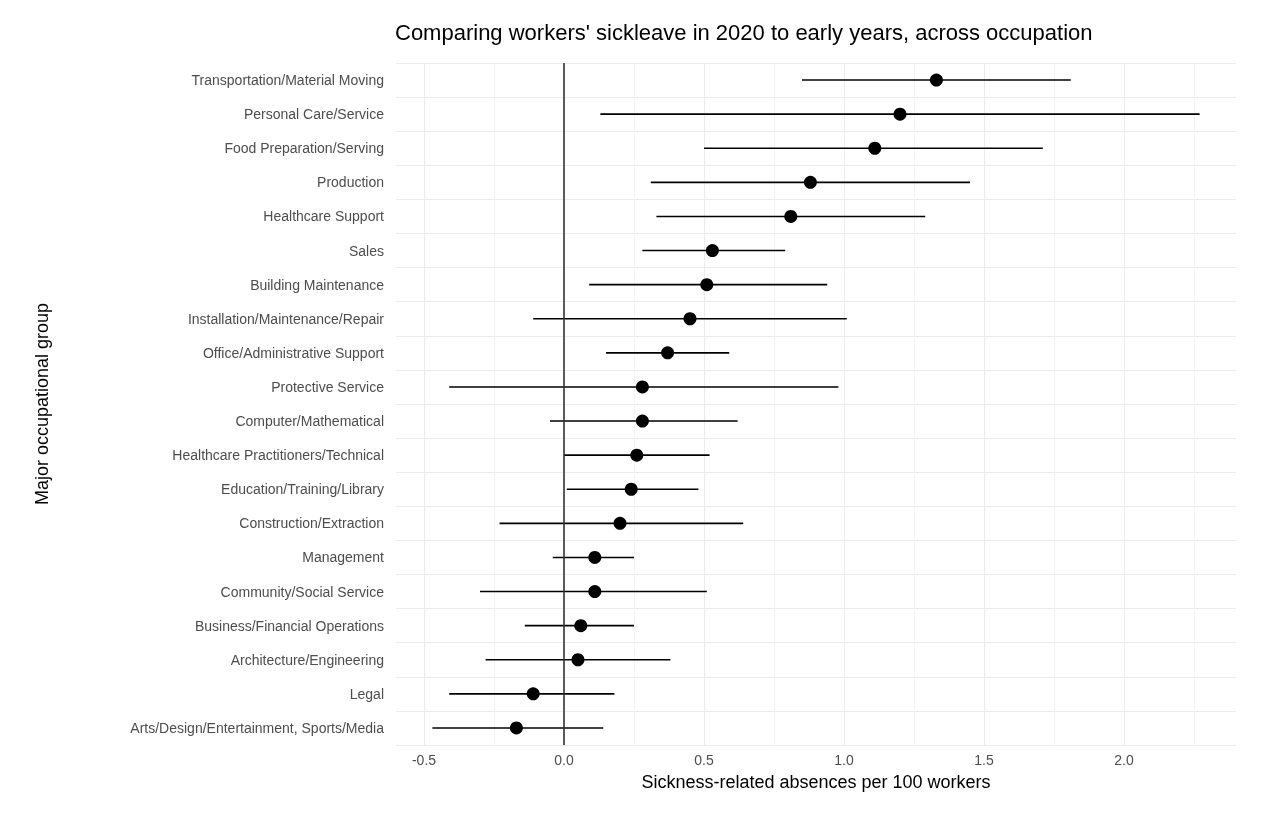 Image resolution: width=1266 pixels, height=833 pixels. Describe the element at coordinates (328, 386) in the screenshot. I see `y-tick-label: Protective Service` at that location.